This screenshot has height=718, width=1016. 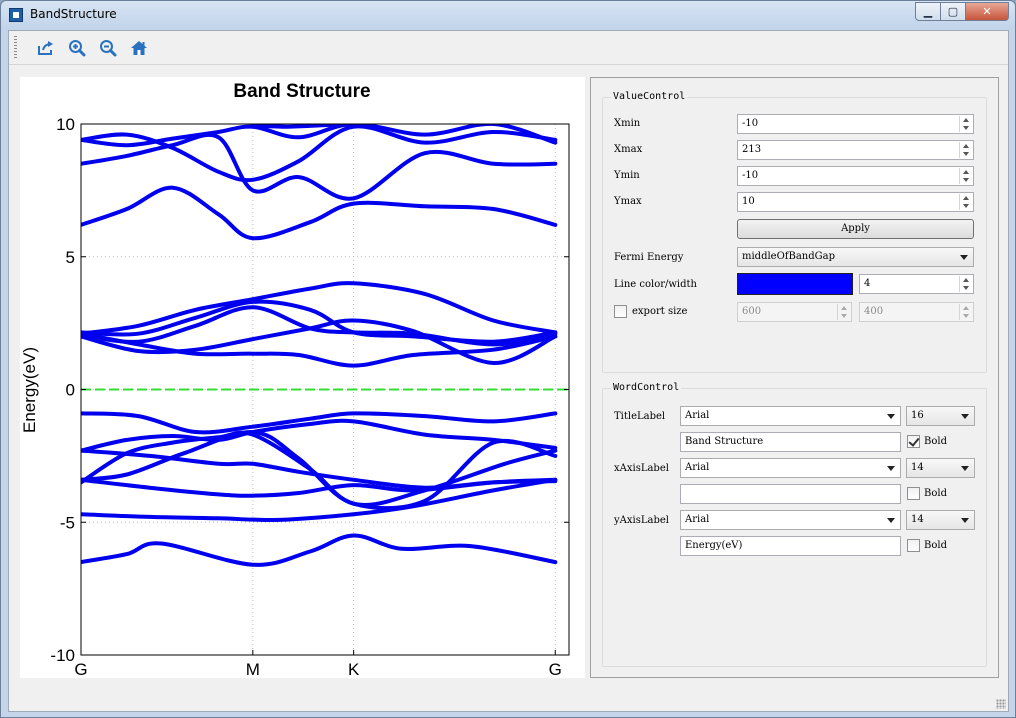 I want to click on zoom-out-button, so click(x=108, y=48).